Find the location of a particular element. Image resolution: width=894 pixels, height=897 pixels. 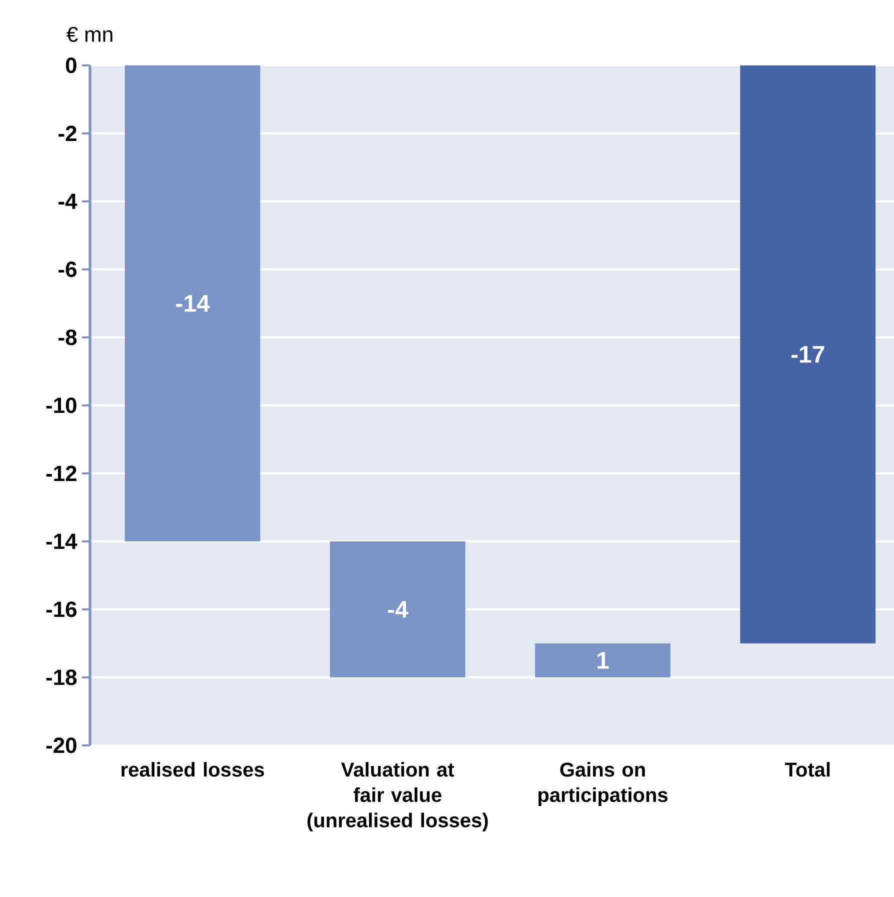

x-tick-label: realised losses is located at coordinates (193, 769).